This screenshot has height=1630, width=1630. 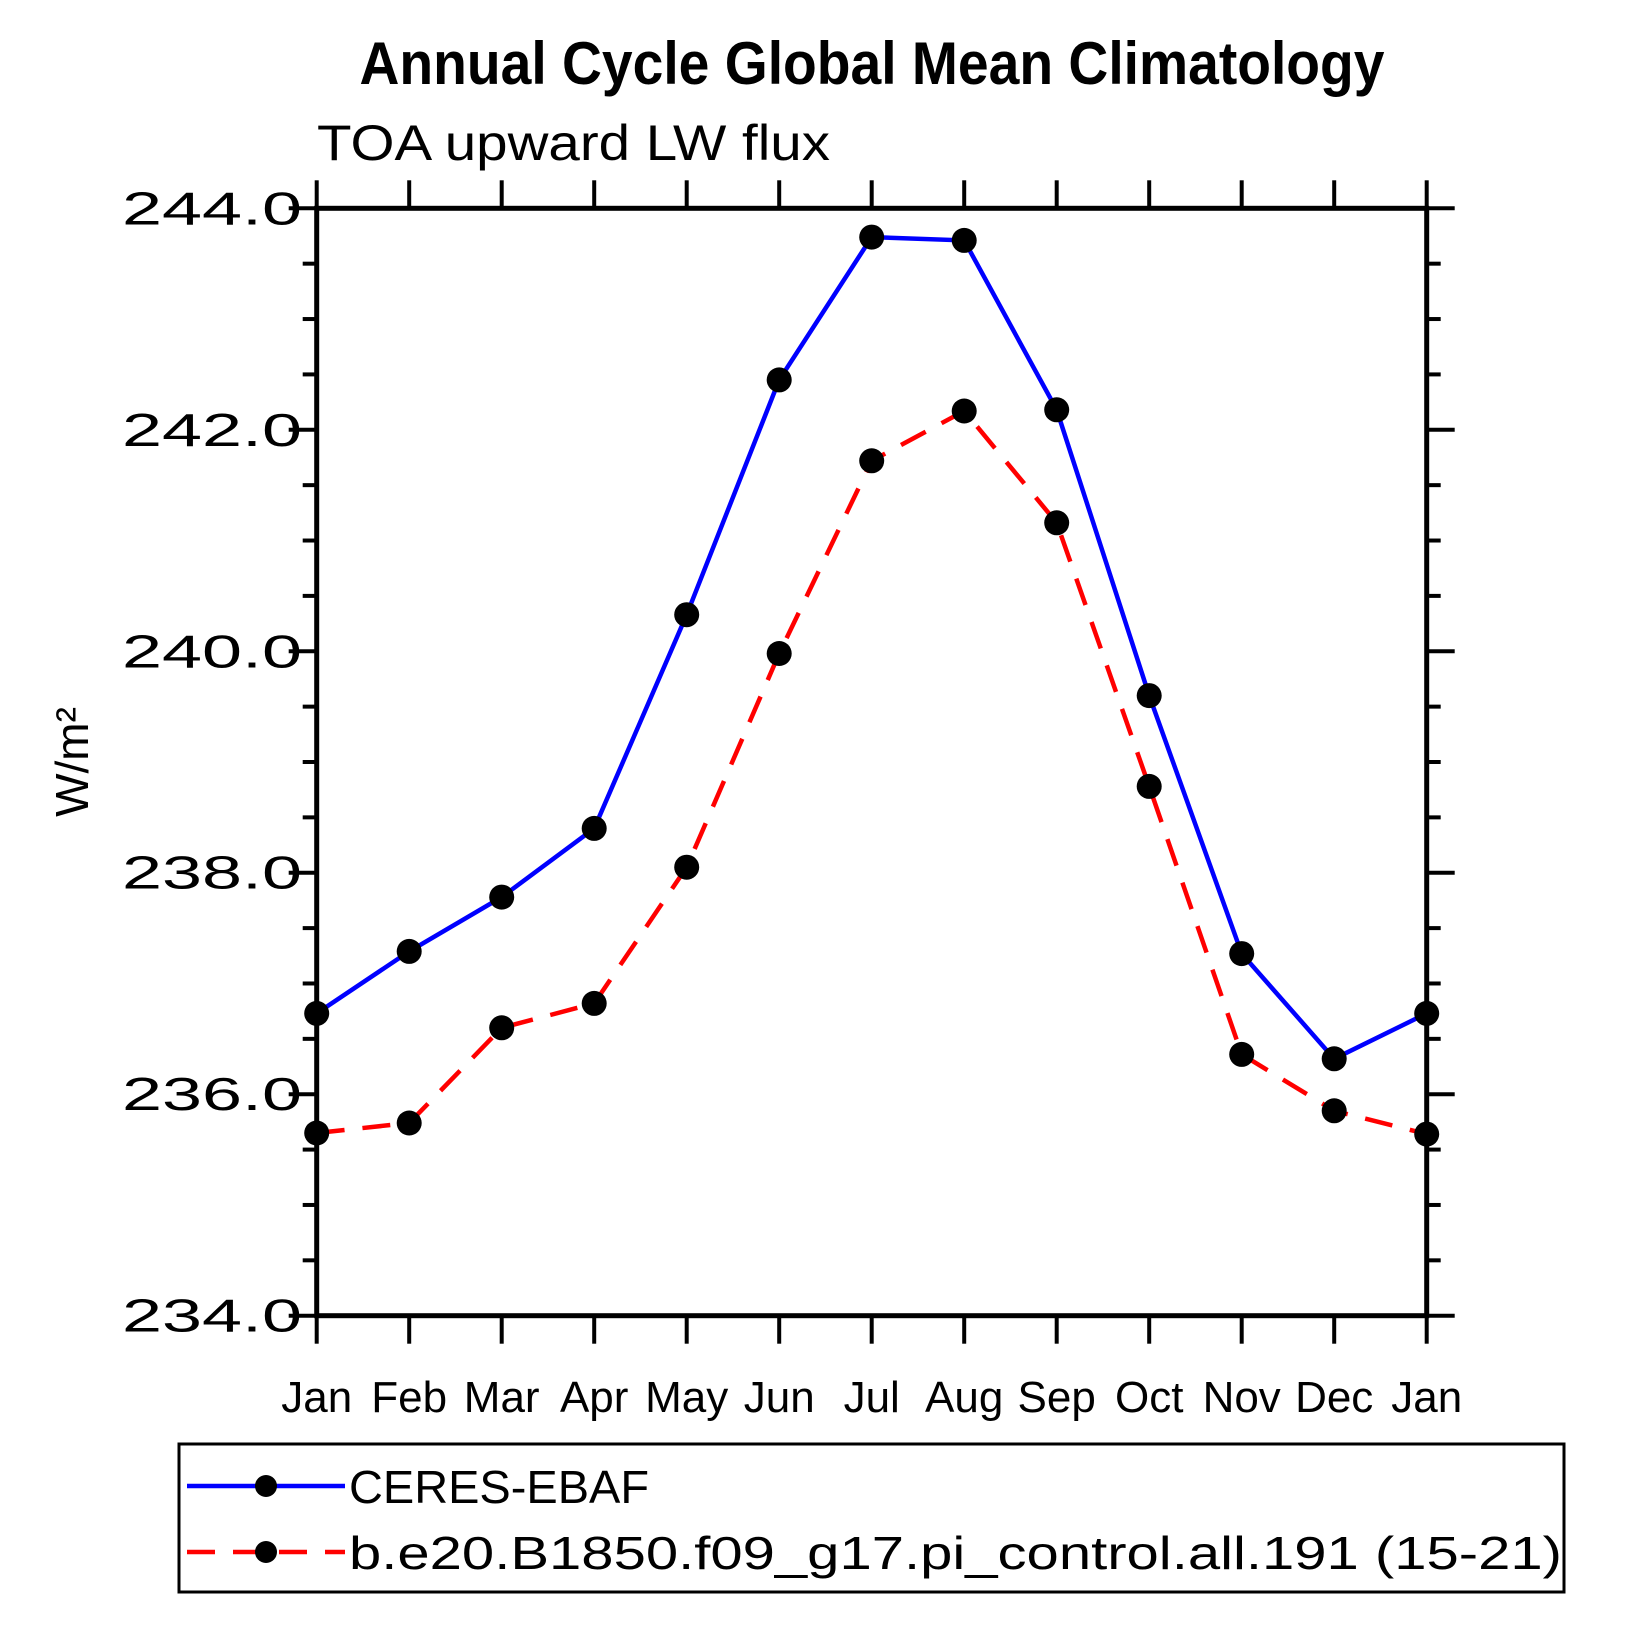 I want to click on x-tick-label: Jun, so click(x=779, y=1397).